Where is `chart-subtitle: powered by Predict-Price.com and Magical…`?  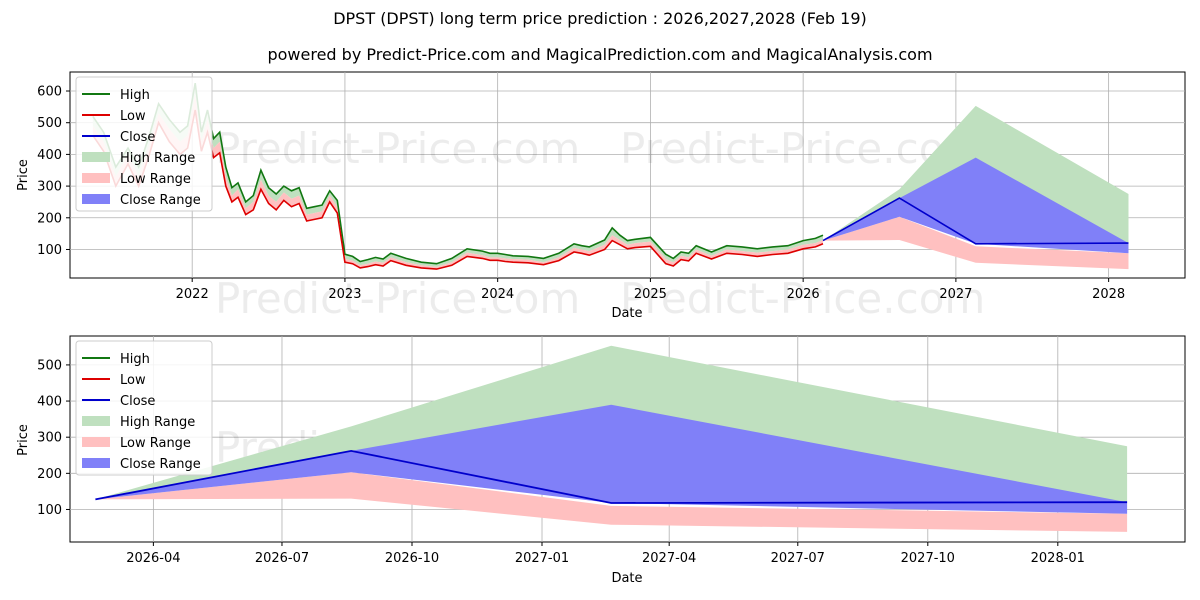
chart-subtitle: powered by Predict-Price.com and Magical… is located at coordinates (600, 54).